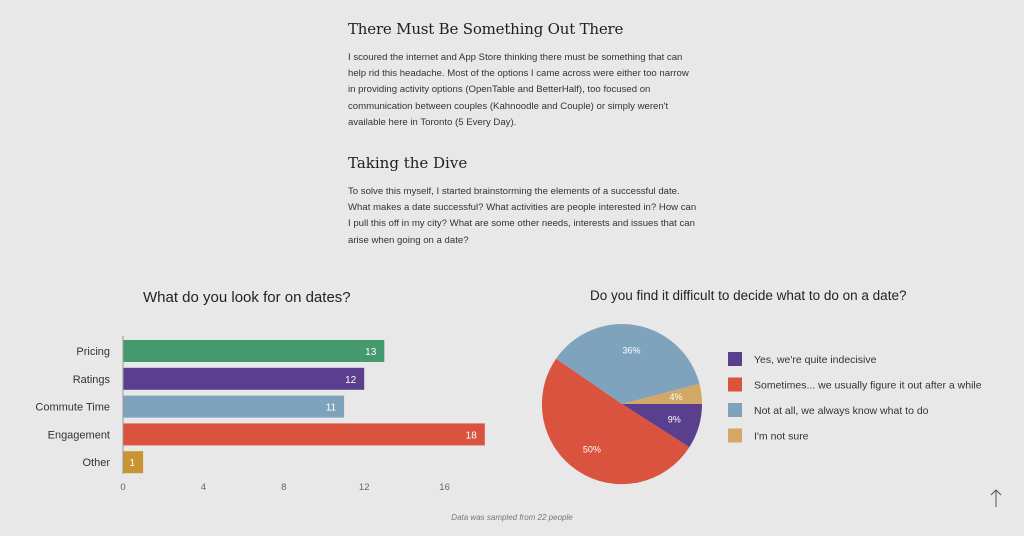 This screenshot has height=536, width=1024. Describe the element at coordinates (96, 463) in the screenshot. I see `category-label: Other` at that location.